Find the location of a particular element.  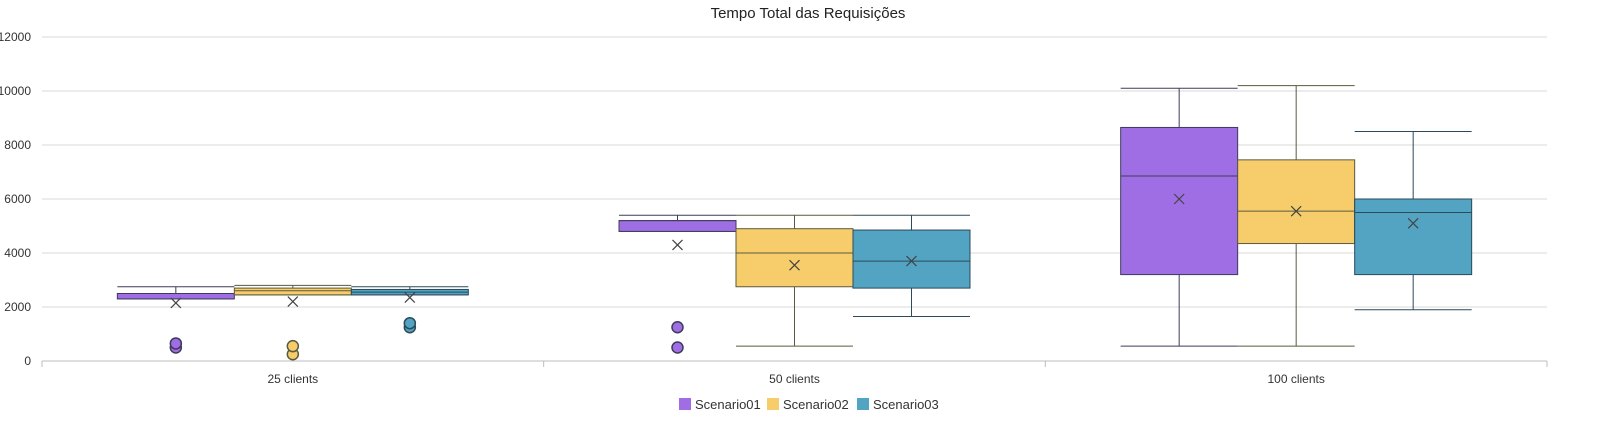

y-tick-label: 0 is located at coordinates (27, 361).